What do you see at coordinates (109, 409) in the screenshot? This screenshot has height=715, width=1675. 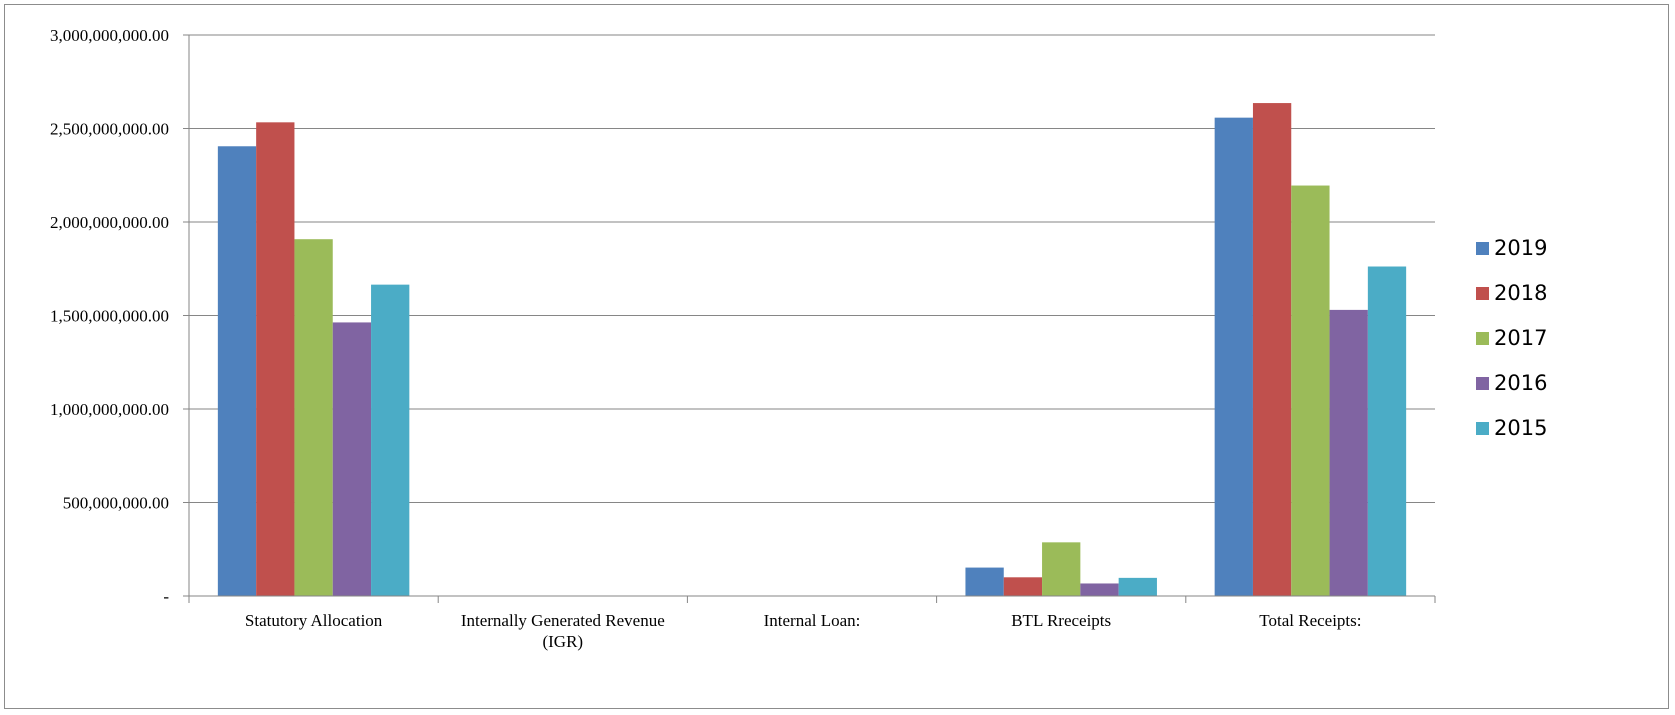 I see `y-tick-label: 1,000,000,000.00` at bounding box center [109, 409].